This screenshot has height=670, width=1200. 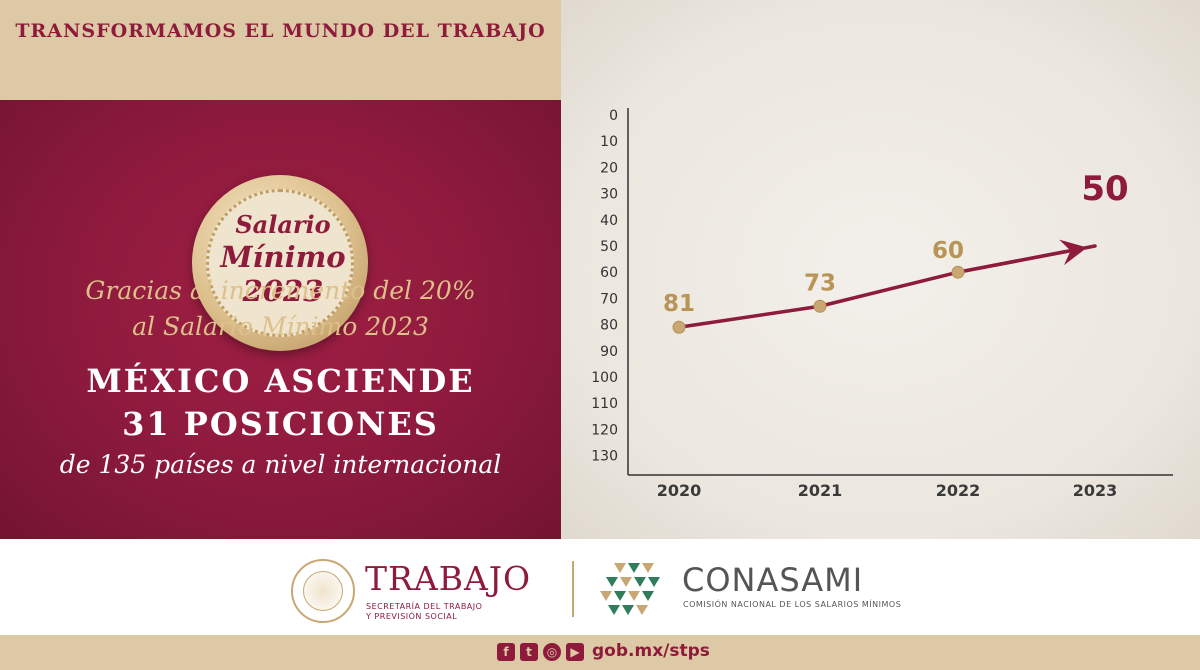 What do you see at coordinates (604, 457) in the screenshot?
I see `y-tick-label: 130` at bounding box center [604, 457].